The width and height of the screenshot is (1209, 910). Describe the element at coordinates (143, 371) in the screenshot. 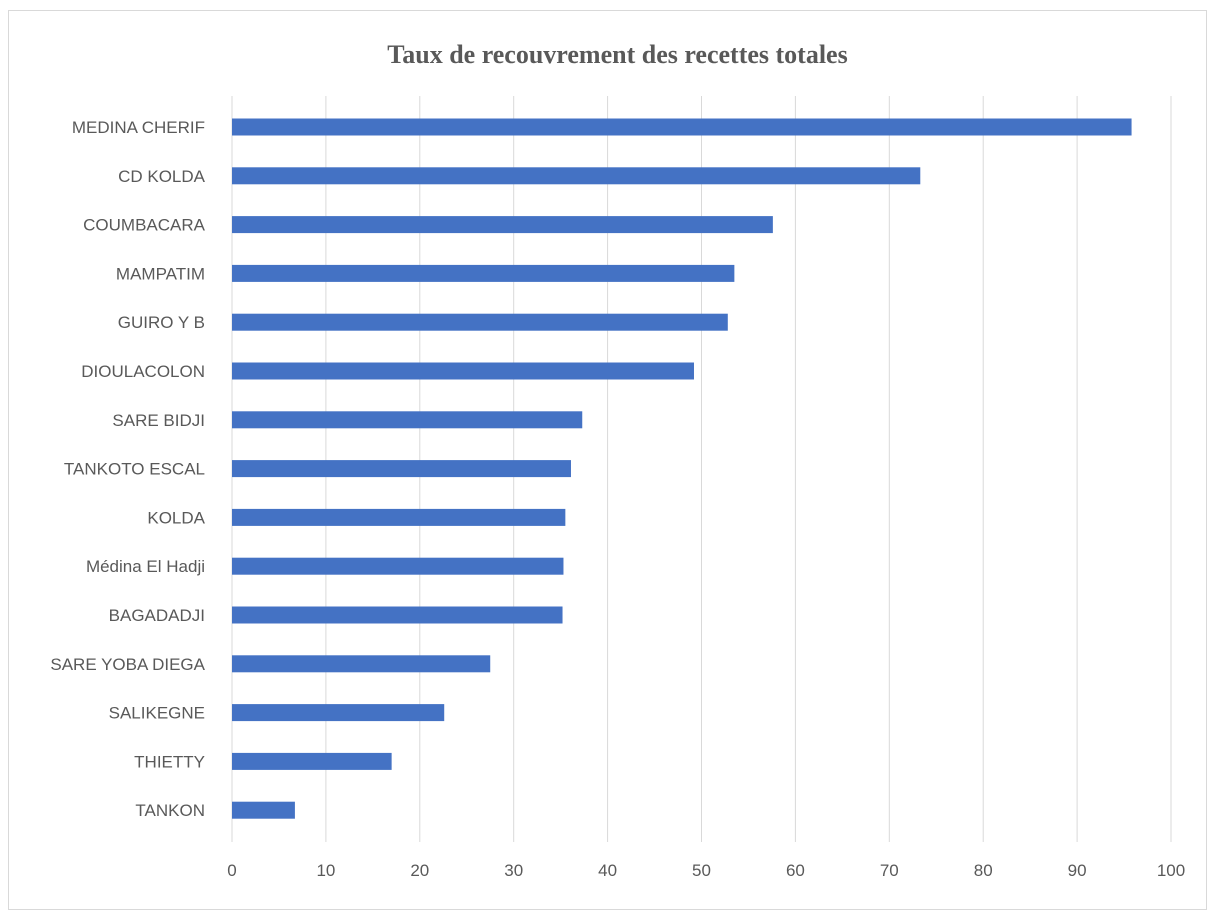

I see `category-label: DIOULACOLON` at that location.